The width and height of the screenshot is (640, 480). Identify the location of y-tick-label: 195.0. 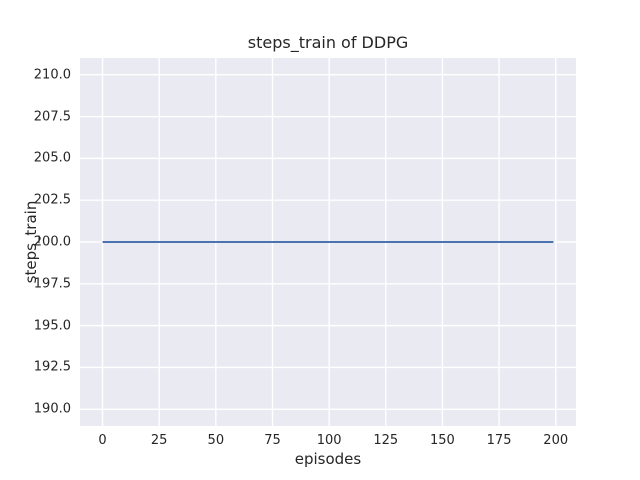
(52, 326).